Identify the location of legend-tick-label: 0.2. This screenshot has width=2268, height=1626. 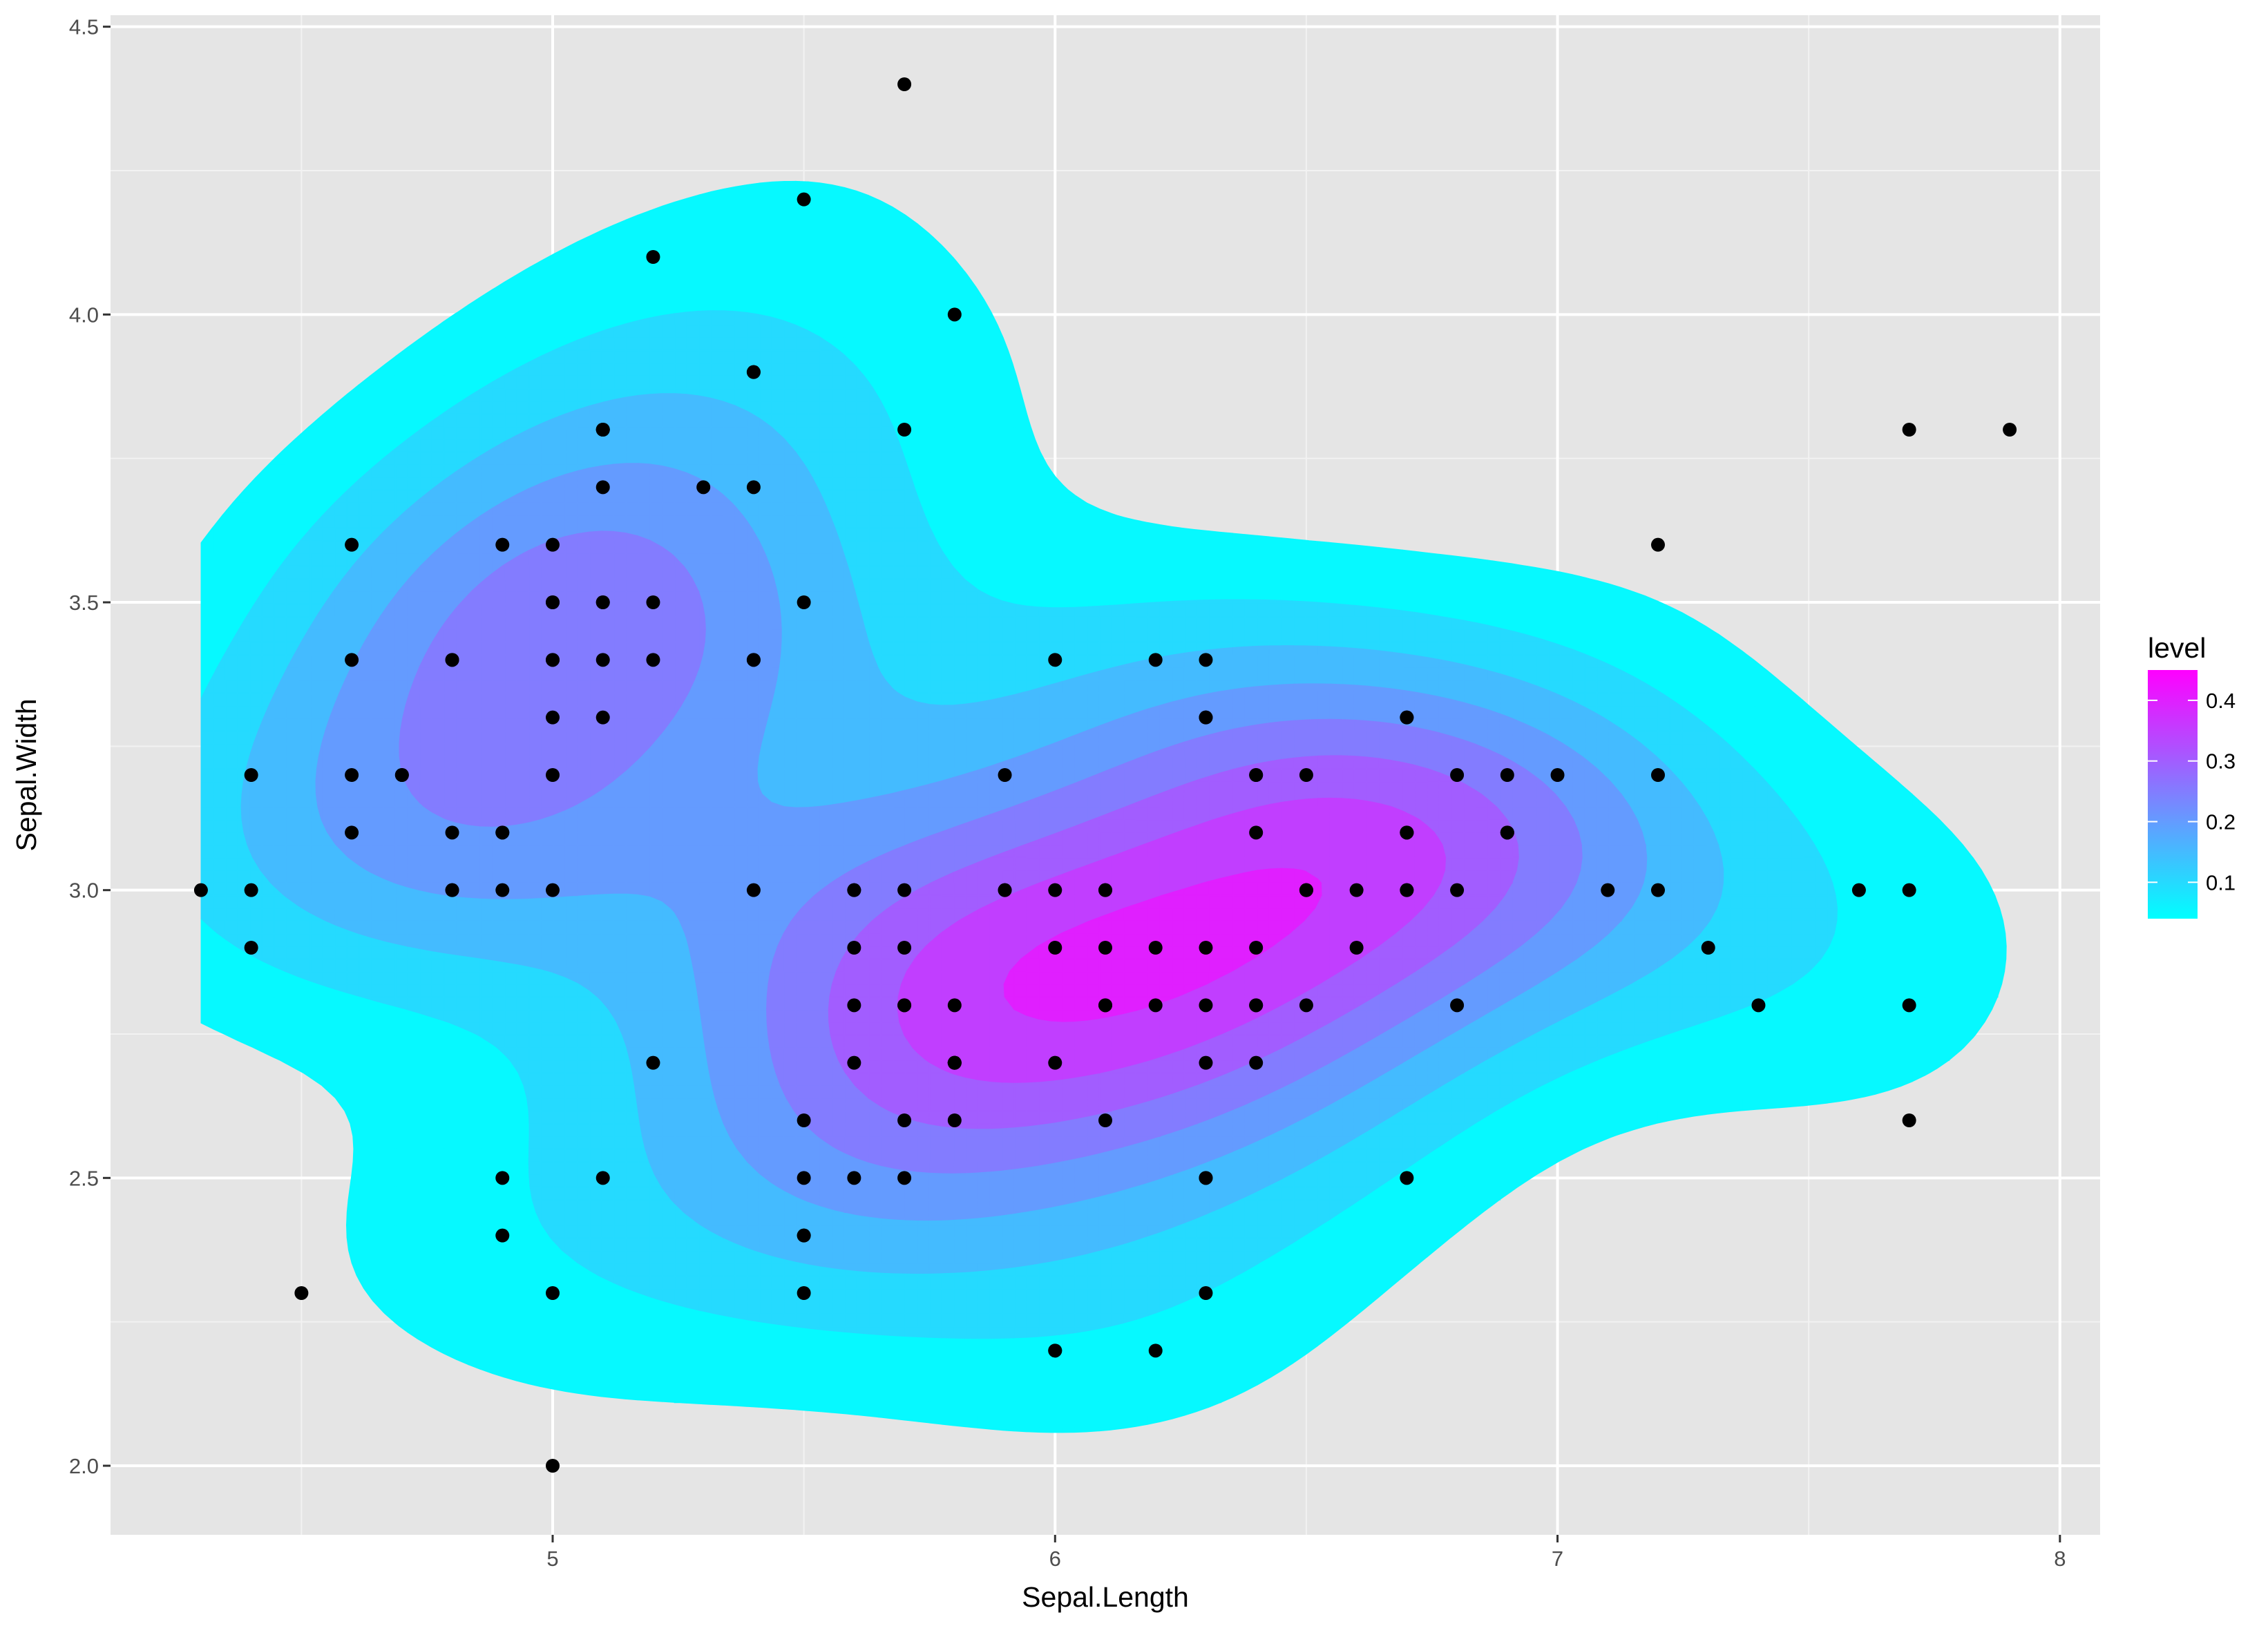
(2221, 822).